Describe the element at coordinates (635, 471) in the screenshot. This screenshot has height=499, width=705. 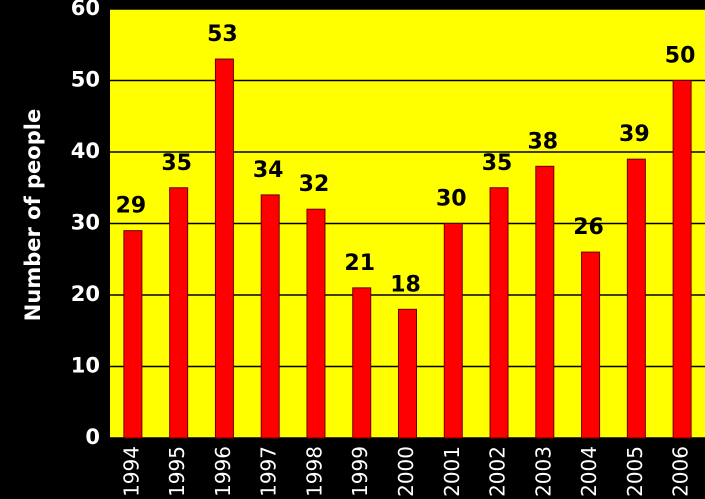
I see `x-tick-label: 2005` at that location.